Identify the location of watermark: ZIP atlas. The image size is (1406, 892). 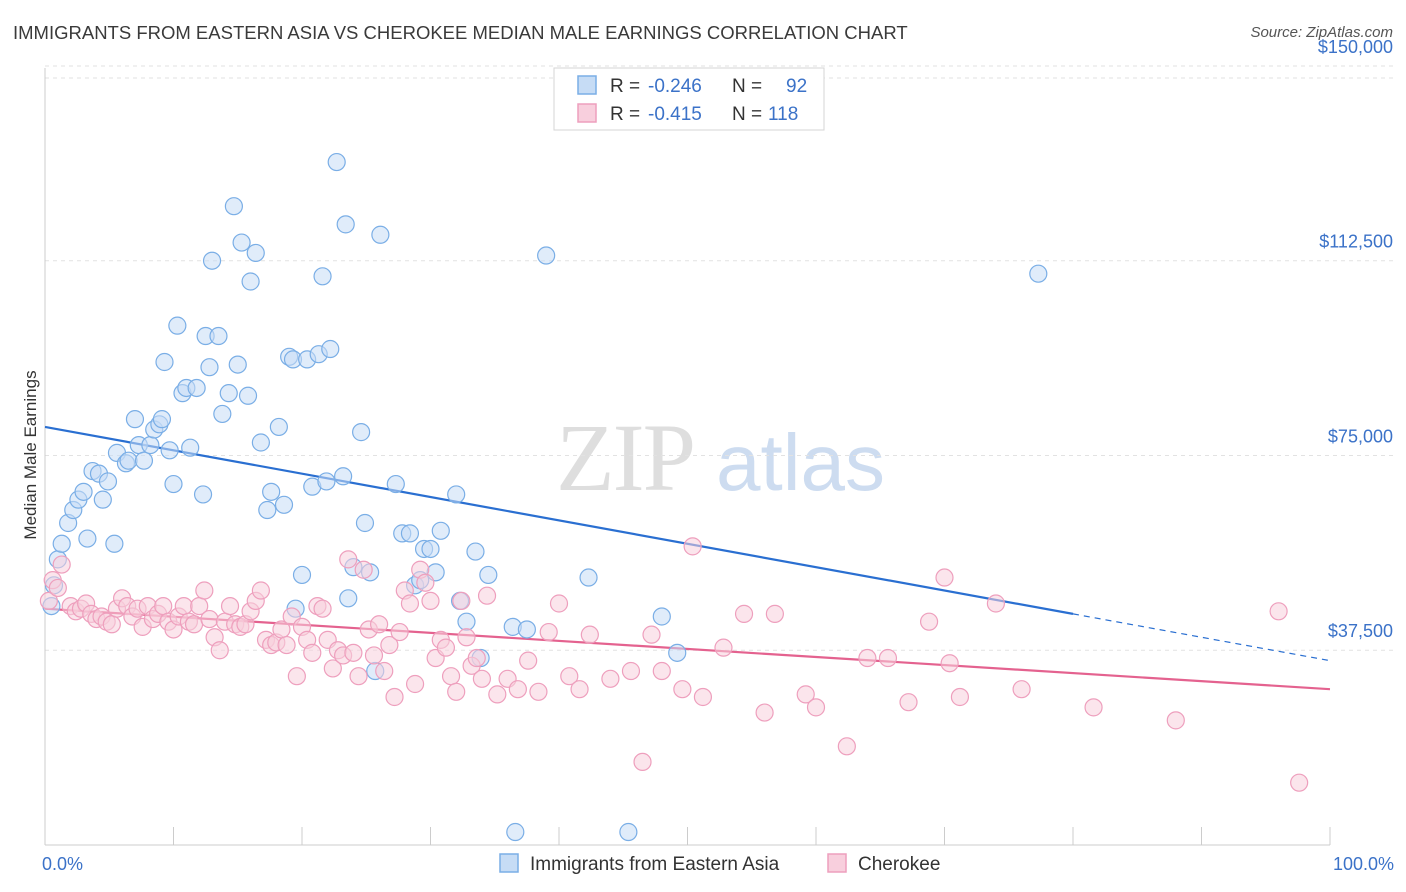
(720, 457).